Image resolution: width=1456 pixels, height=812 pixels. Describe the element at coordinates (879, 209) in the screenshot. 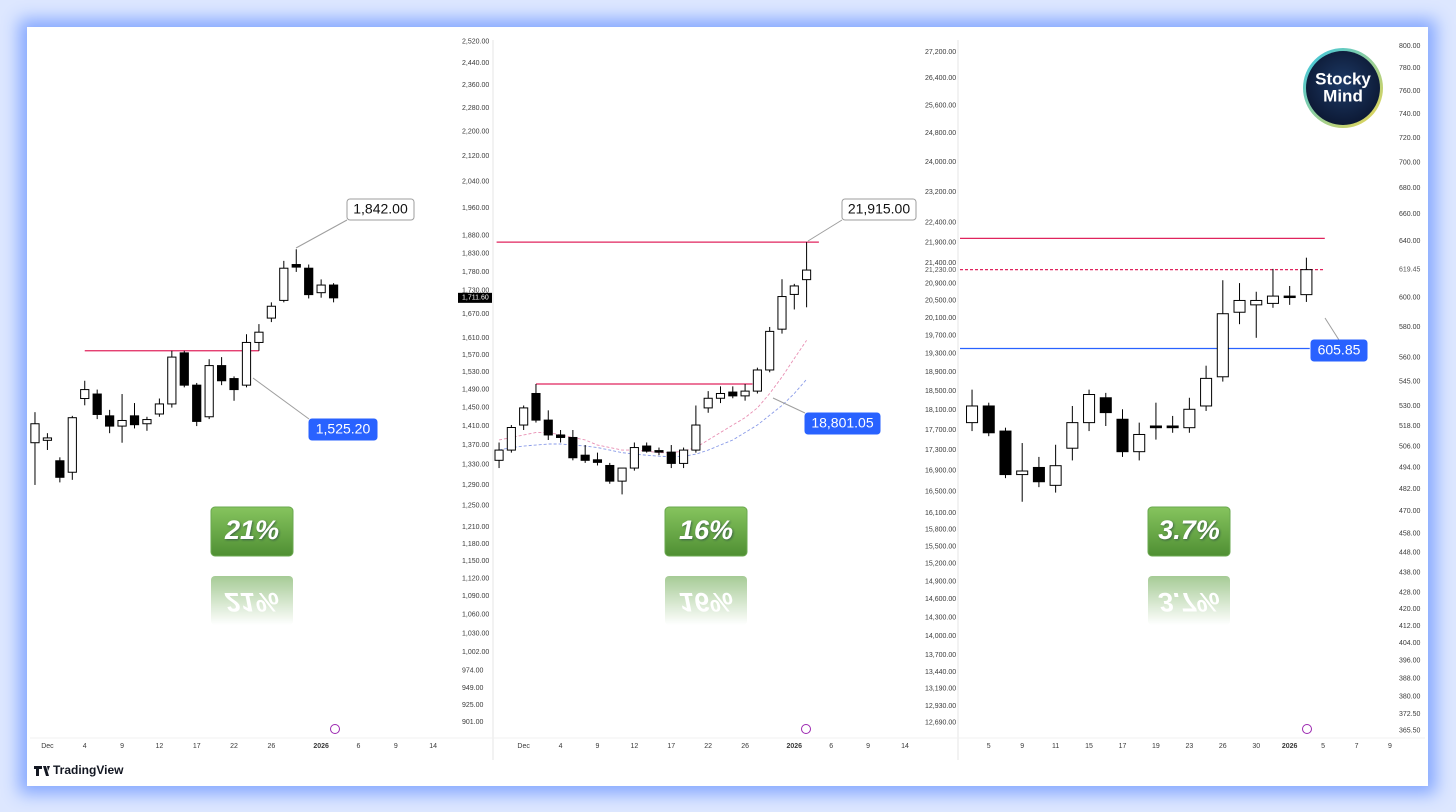

I see `callout-label: 21,915.00` at that location.